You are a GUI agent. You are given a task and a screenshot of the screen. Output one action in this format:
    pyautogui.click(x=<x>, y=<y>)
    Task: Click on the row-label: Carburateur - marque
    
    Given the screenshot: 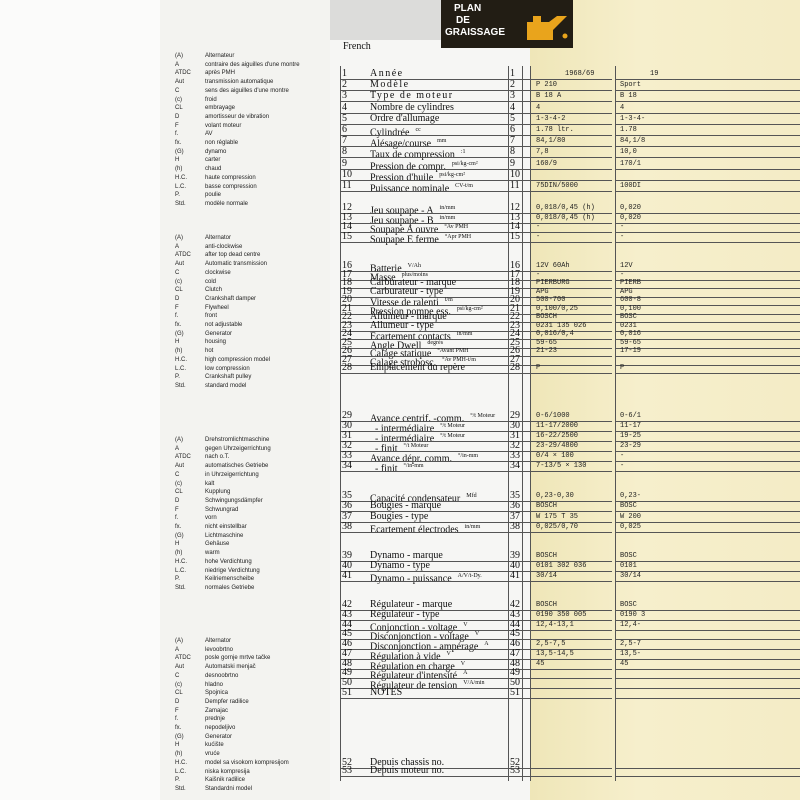 What is the action you would take?
    pyautogui.click(x=413, y=282)
    